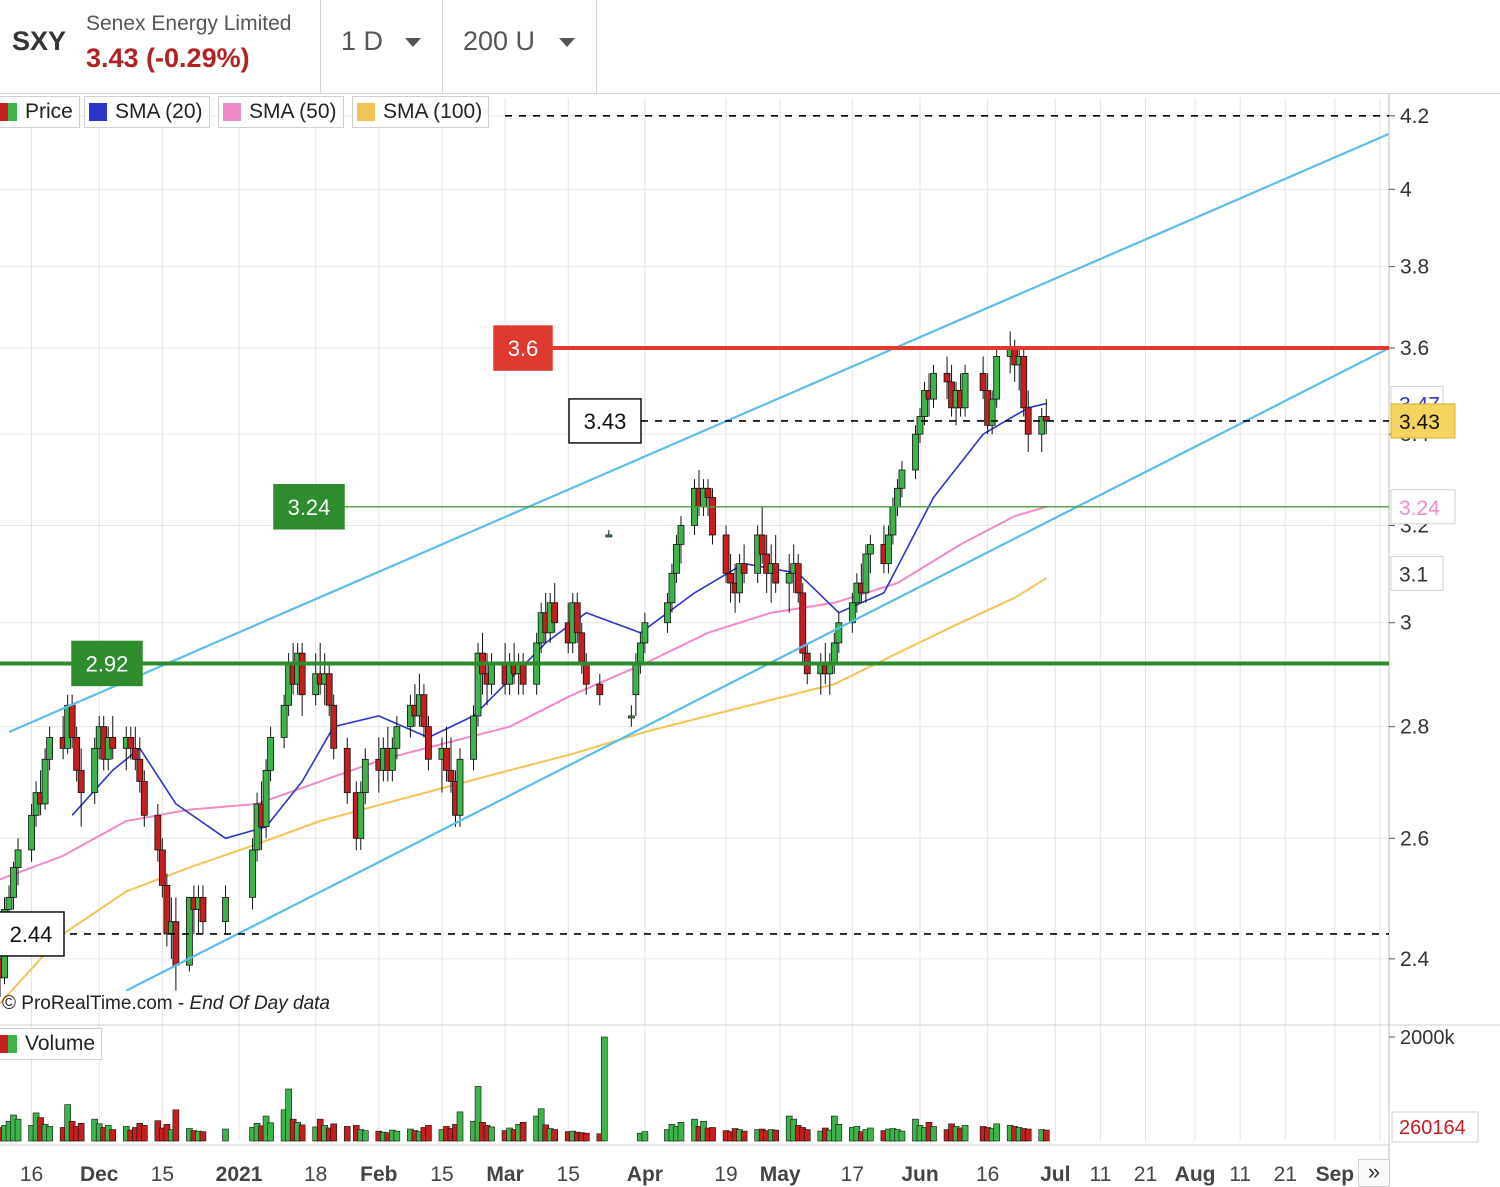  I want to click on ticker-symbol: SXY, so click(39, 41).